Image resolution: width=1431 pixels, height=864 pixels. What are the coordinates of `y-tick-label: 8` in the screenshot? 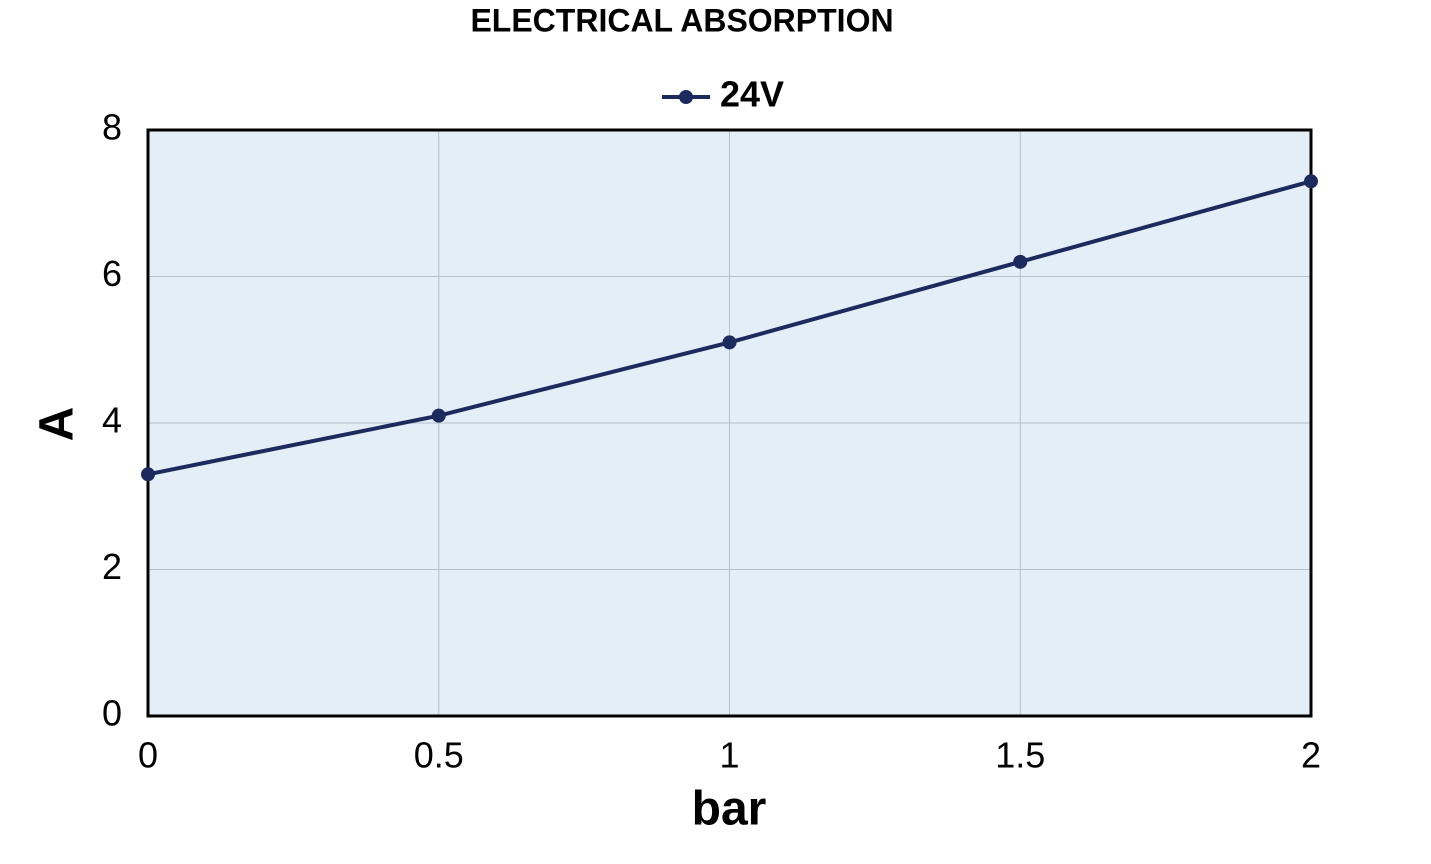 It's located at (112, 127).